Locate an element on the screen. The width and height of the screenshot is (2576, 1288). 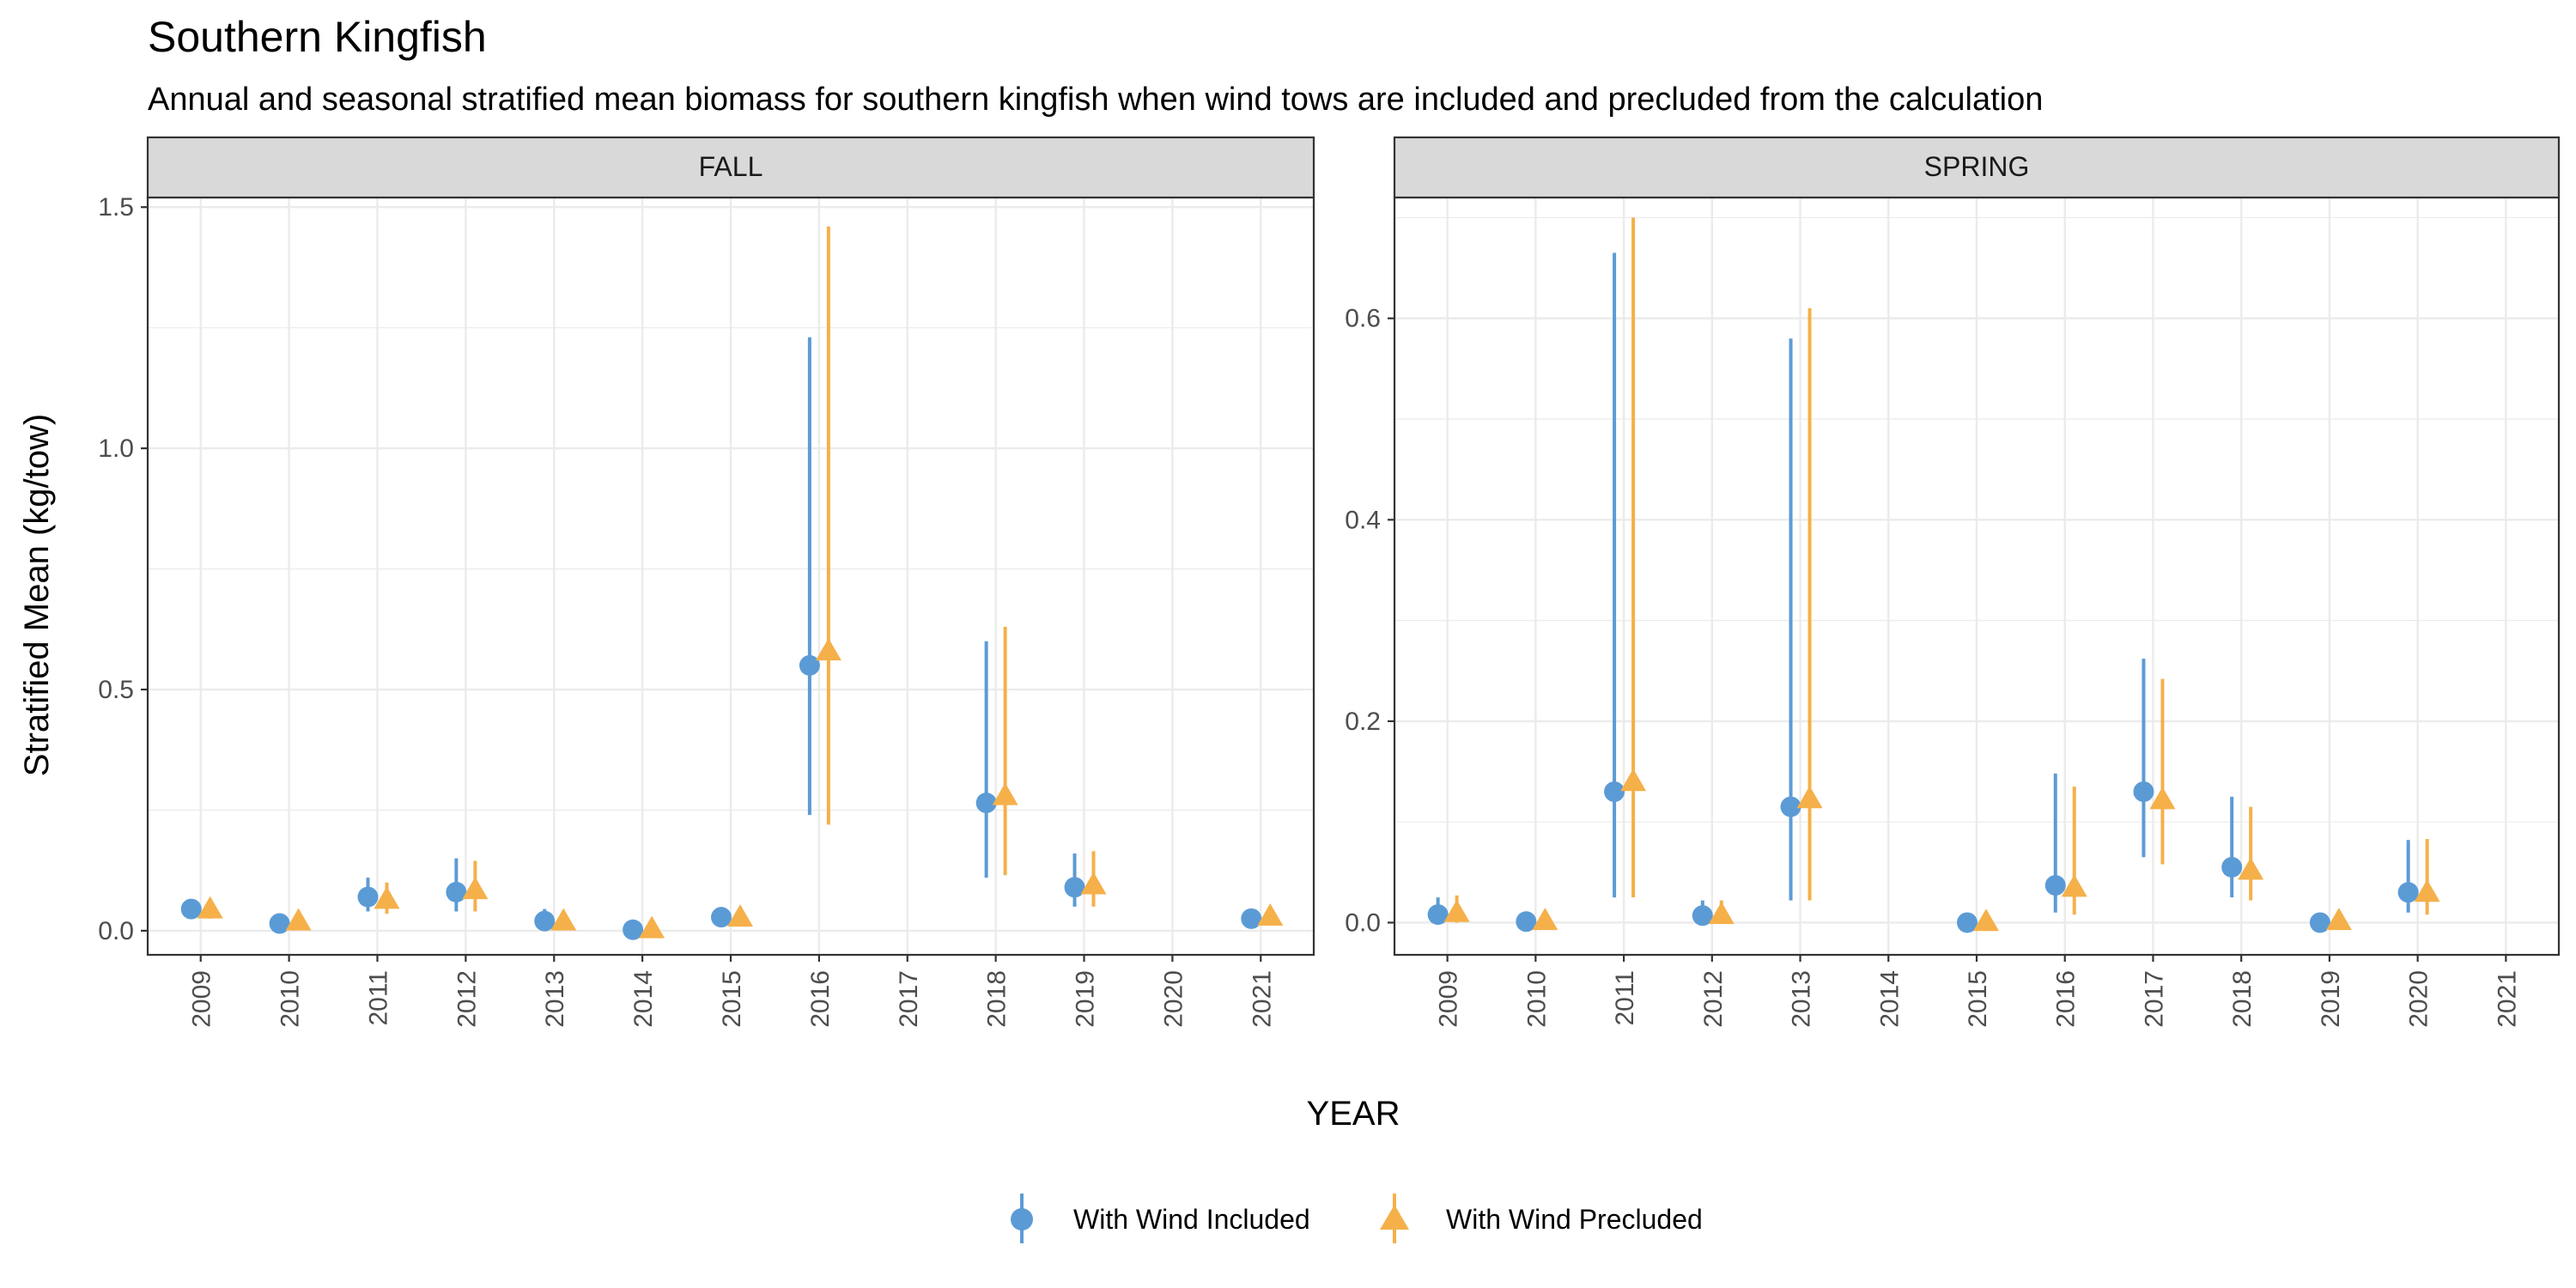
legend-label-included: With Wind Included is located at coordinates (1191, 1219).